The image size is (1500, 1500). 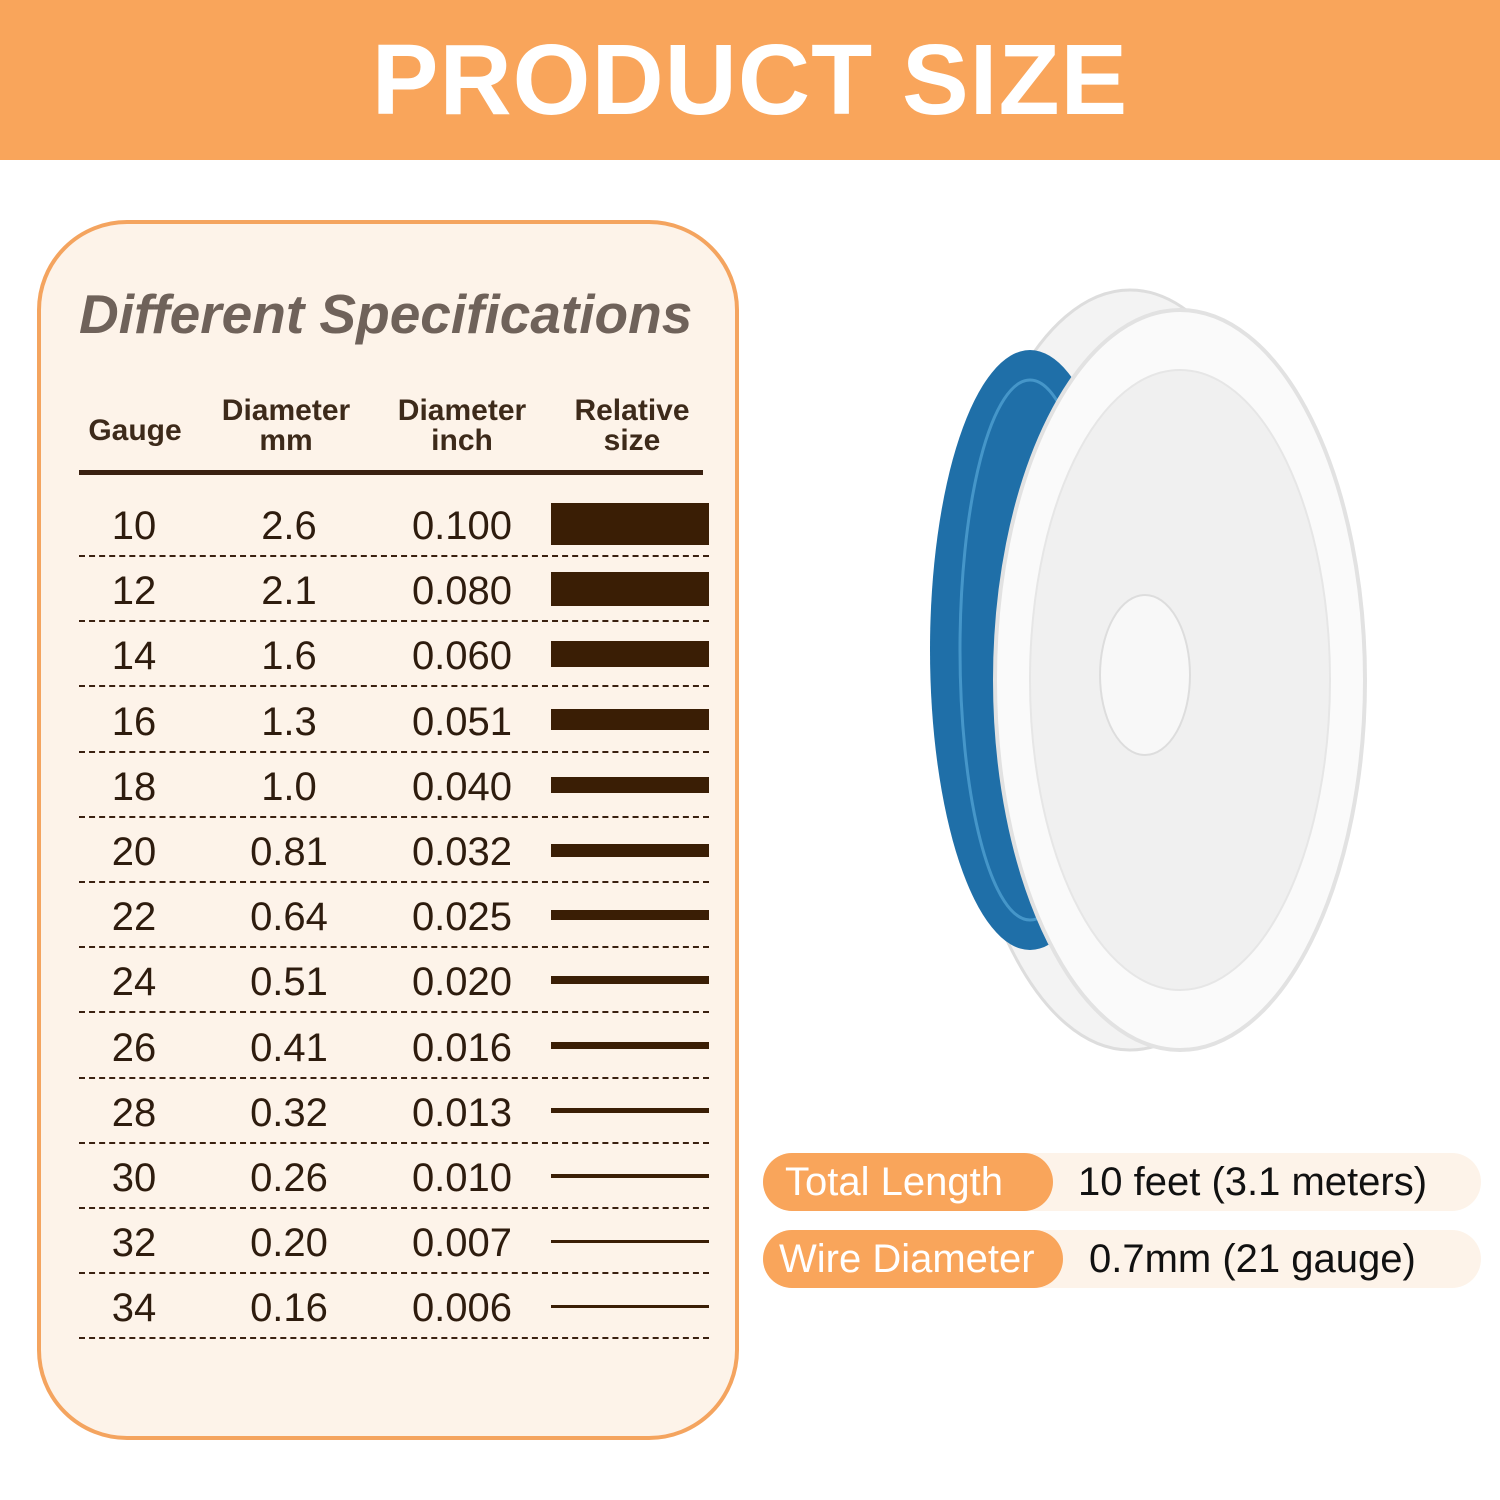 I want to click on mm-cell: 2.6, so click(x=289, y=526).